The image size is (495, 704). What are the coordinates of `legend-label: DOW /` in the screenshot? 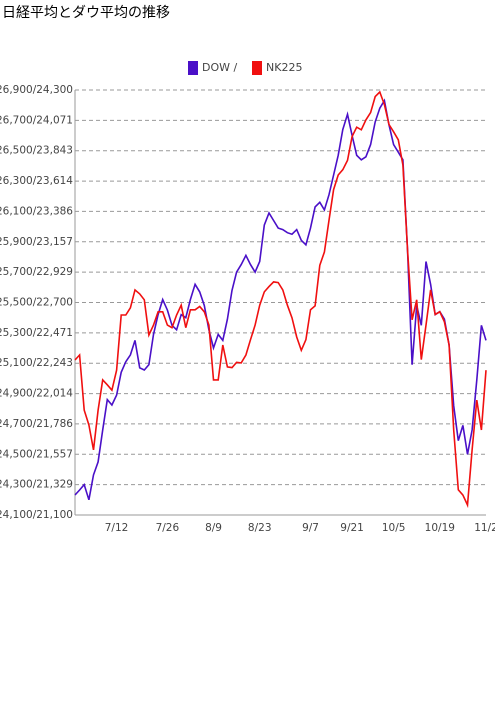 It's located at (220, 67).